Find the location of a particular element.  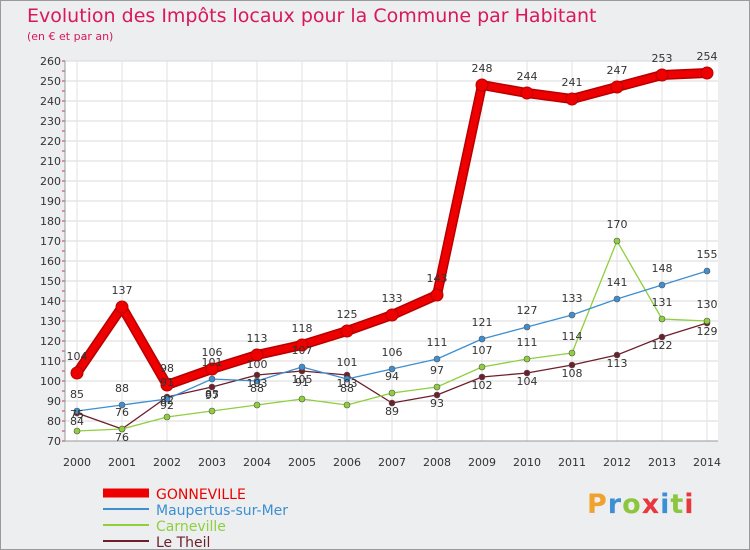

data-label: 108 is located at coordinates (572, 373).